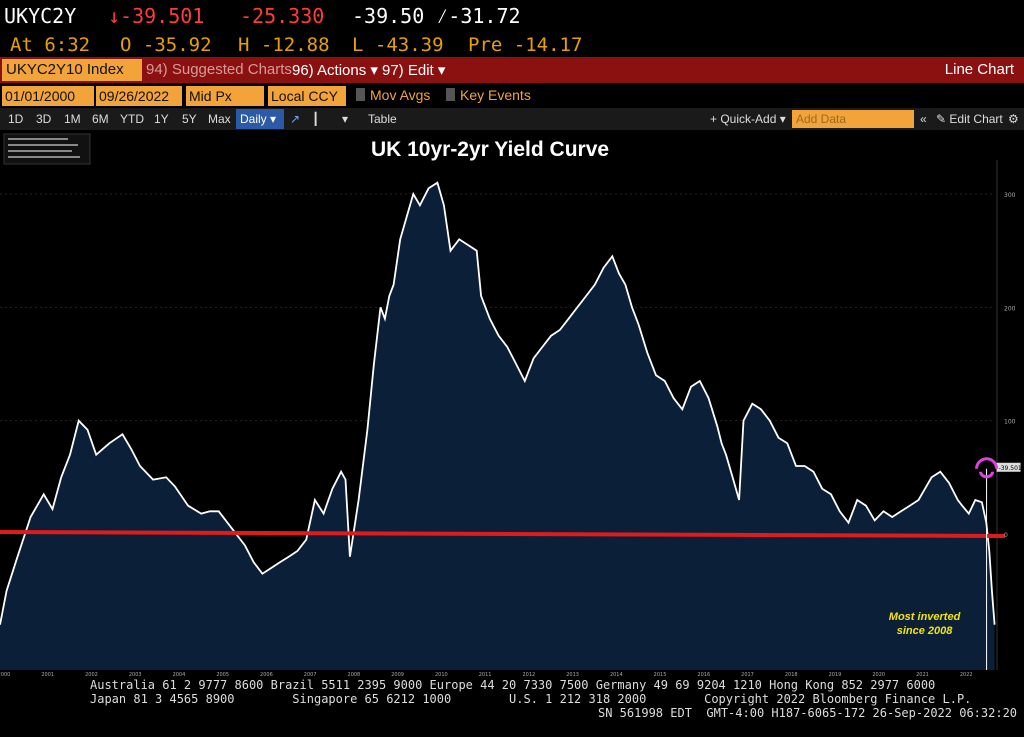  I want to click on y-tick-label: 0, so click(1006, 535).